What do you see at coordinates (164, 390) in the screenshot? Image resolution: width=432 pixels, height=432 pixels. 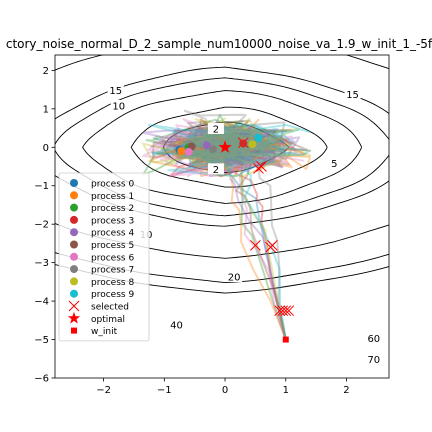 I see `x-tick-label: −1` at bounding box center [164, 390].